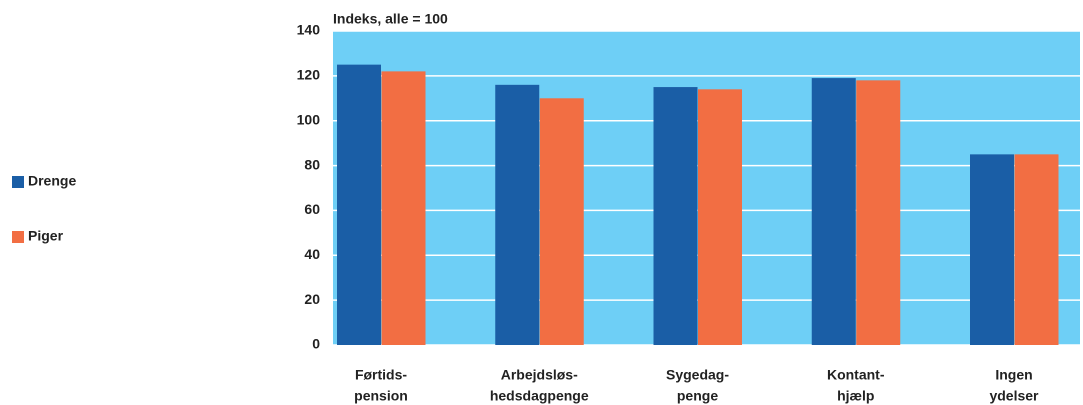 The height and width of the screenshot is (405, 1083). What do you see at coordinates (856, 375) in the screenshot?
I see `x-tick-label: Kontant-` at bounding box center [856, 375].